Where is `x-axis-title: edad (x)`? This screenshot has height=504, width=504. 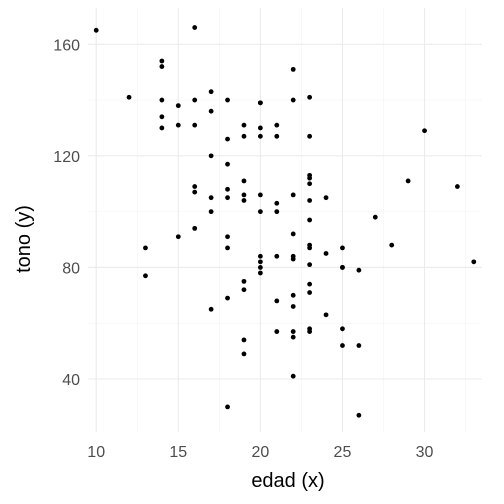 x-axis-title: edad (x) is located at coordinates (287, 481).